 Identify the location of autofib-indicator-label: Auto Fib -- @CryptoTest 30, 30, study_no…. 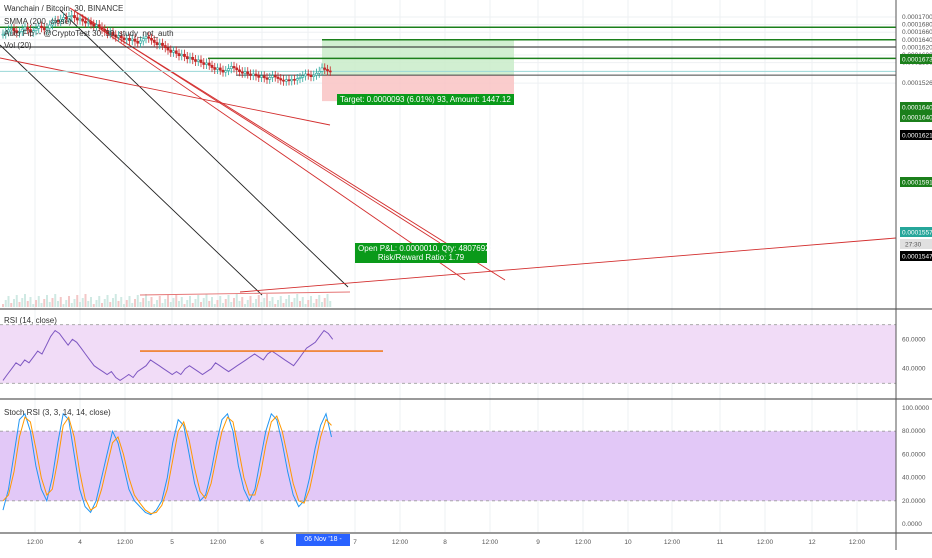
(89, 33).